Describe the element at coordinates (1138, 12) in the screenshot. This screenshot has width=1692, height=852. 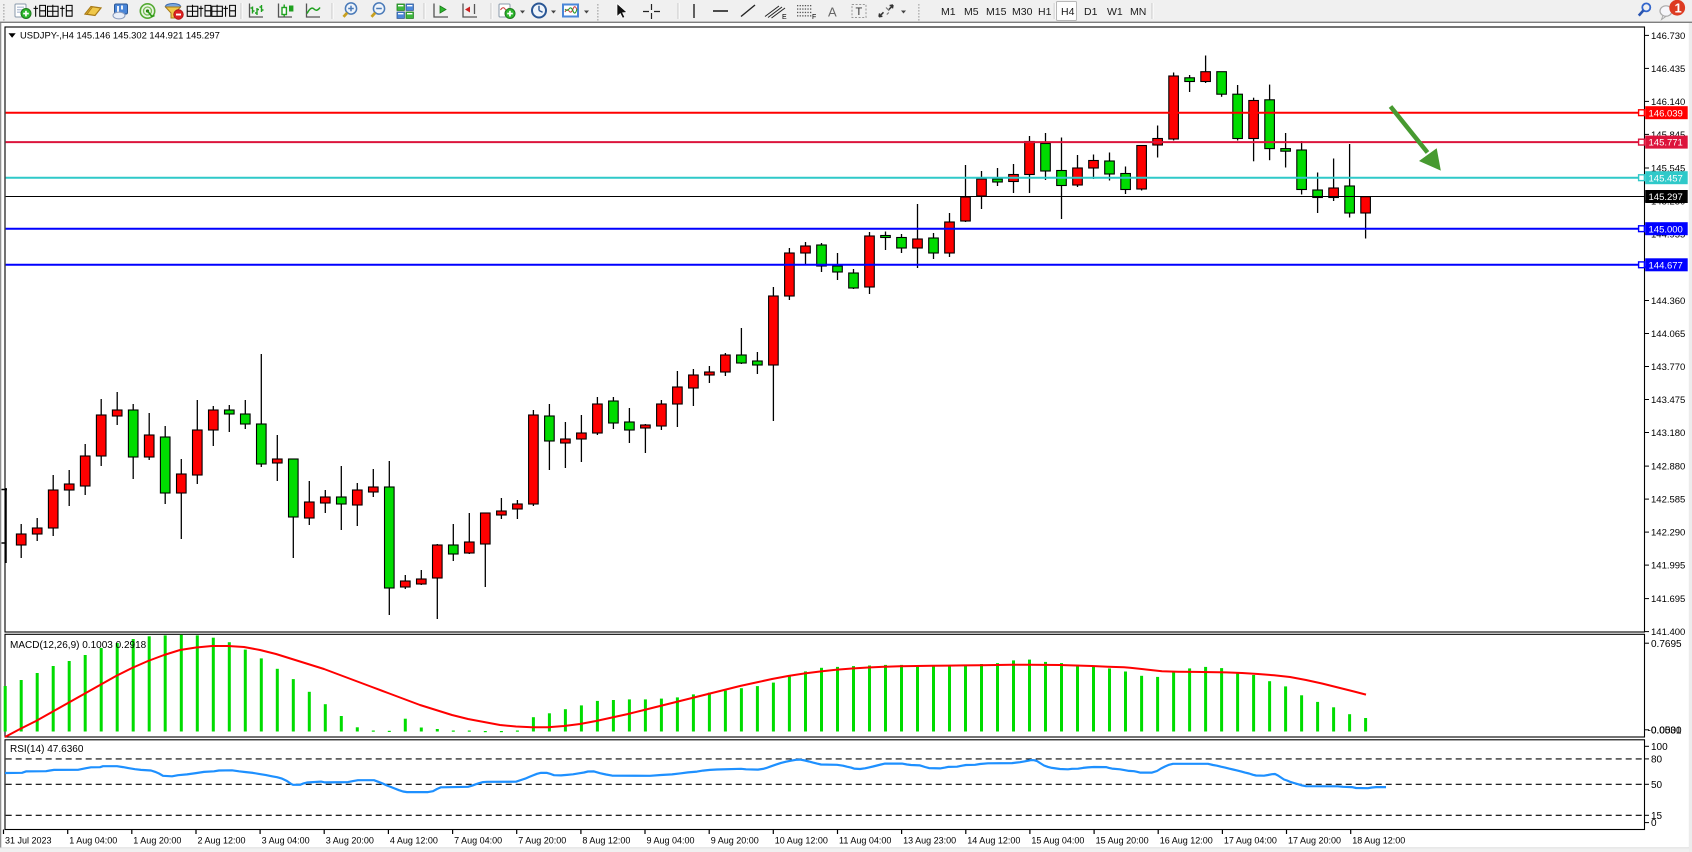
I see `svg-text: MN` at that location.